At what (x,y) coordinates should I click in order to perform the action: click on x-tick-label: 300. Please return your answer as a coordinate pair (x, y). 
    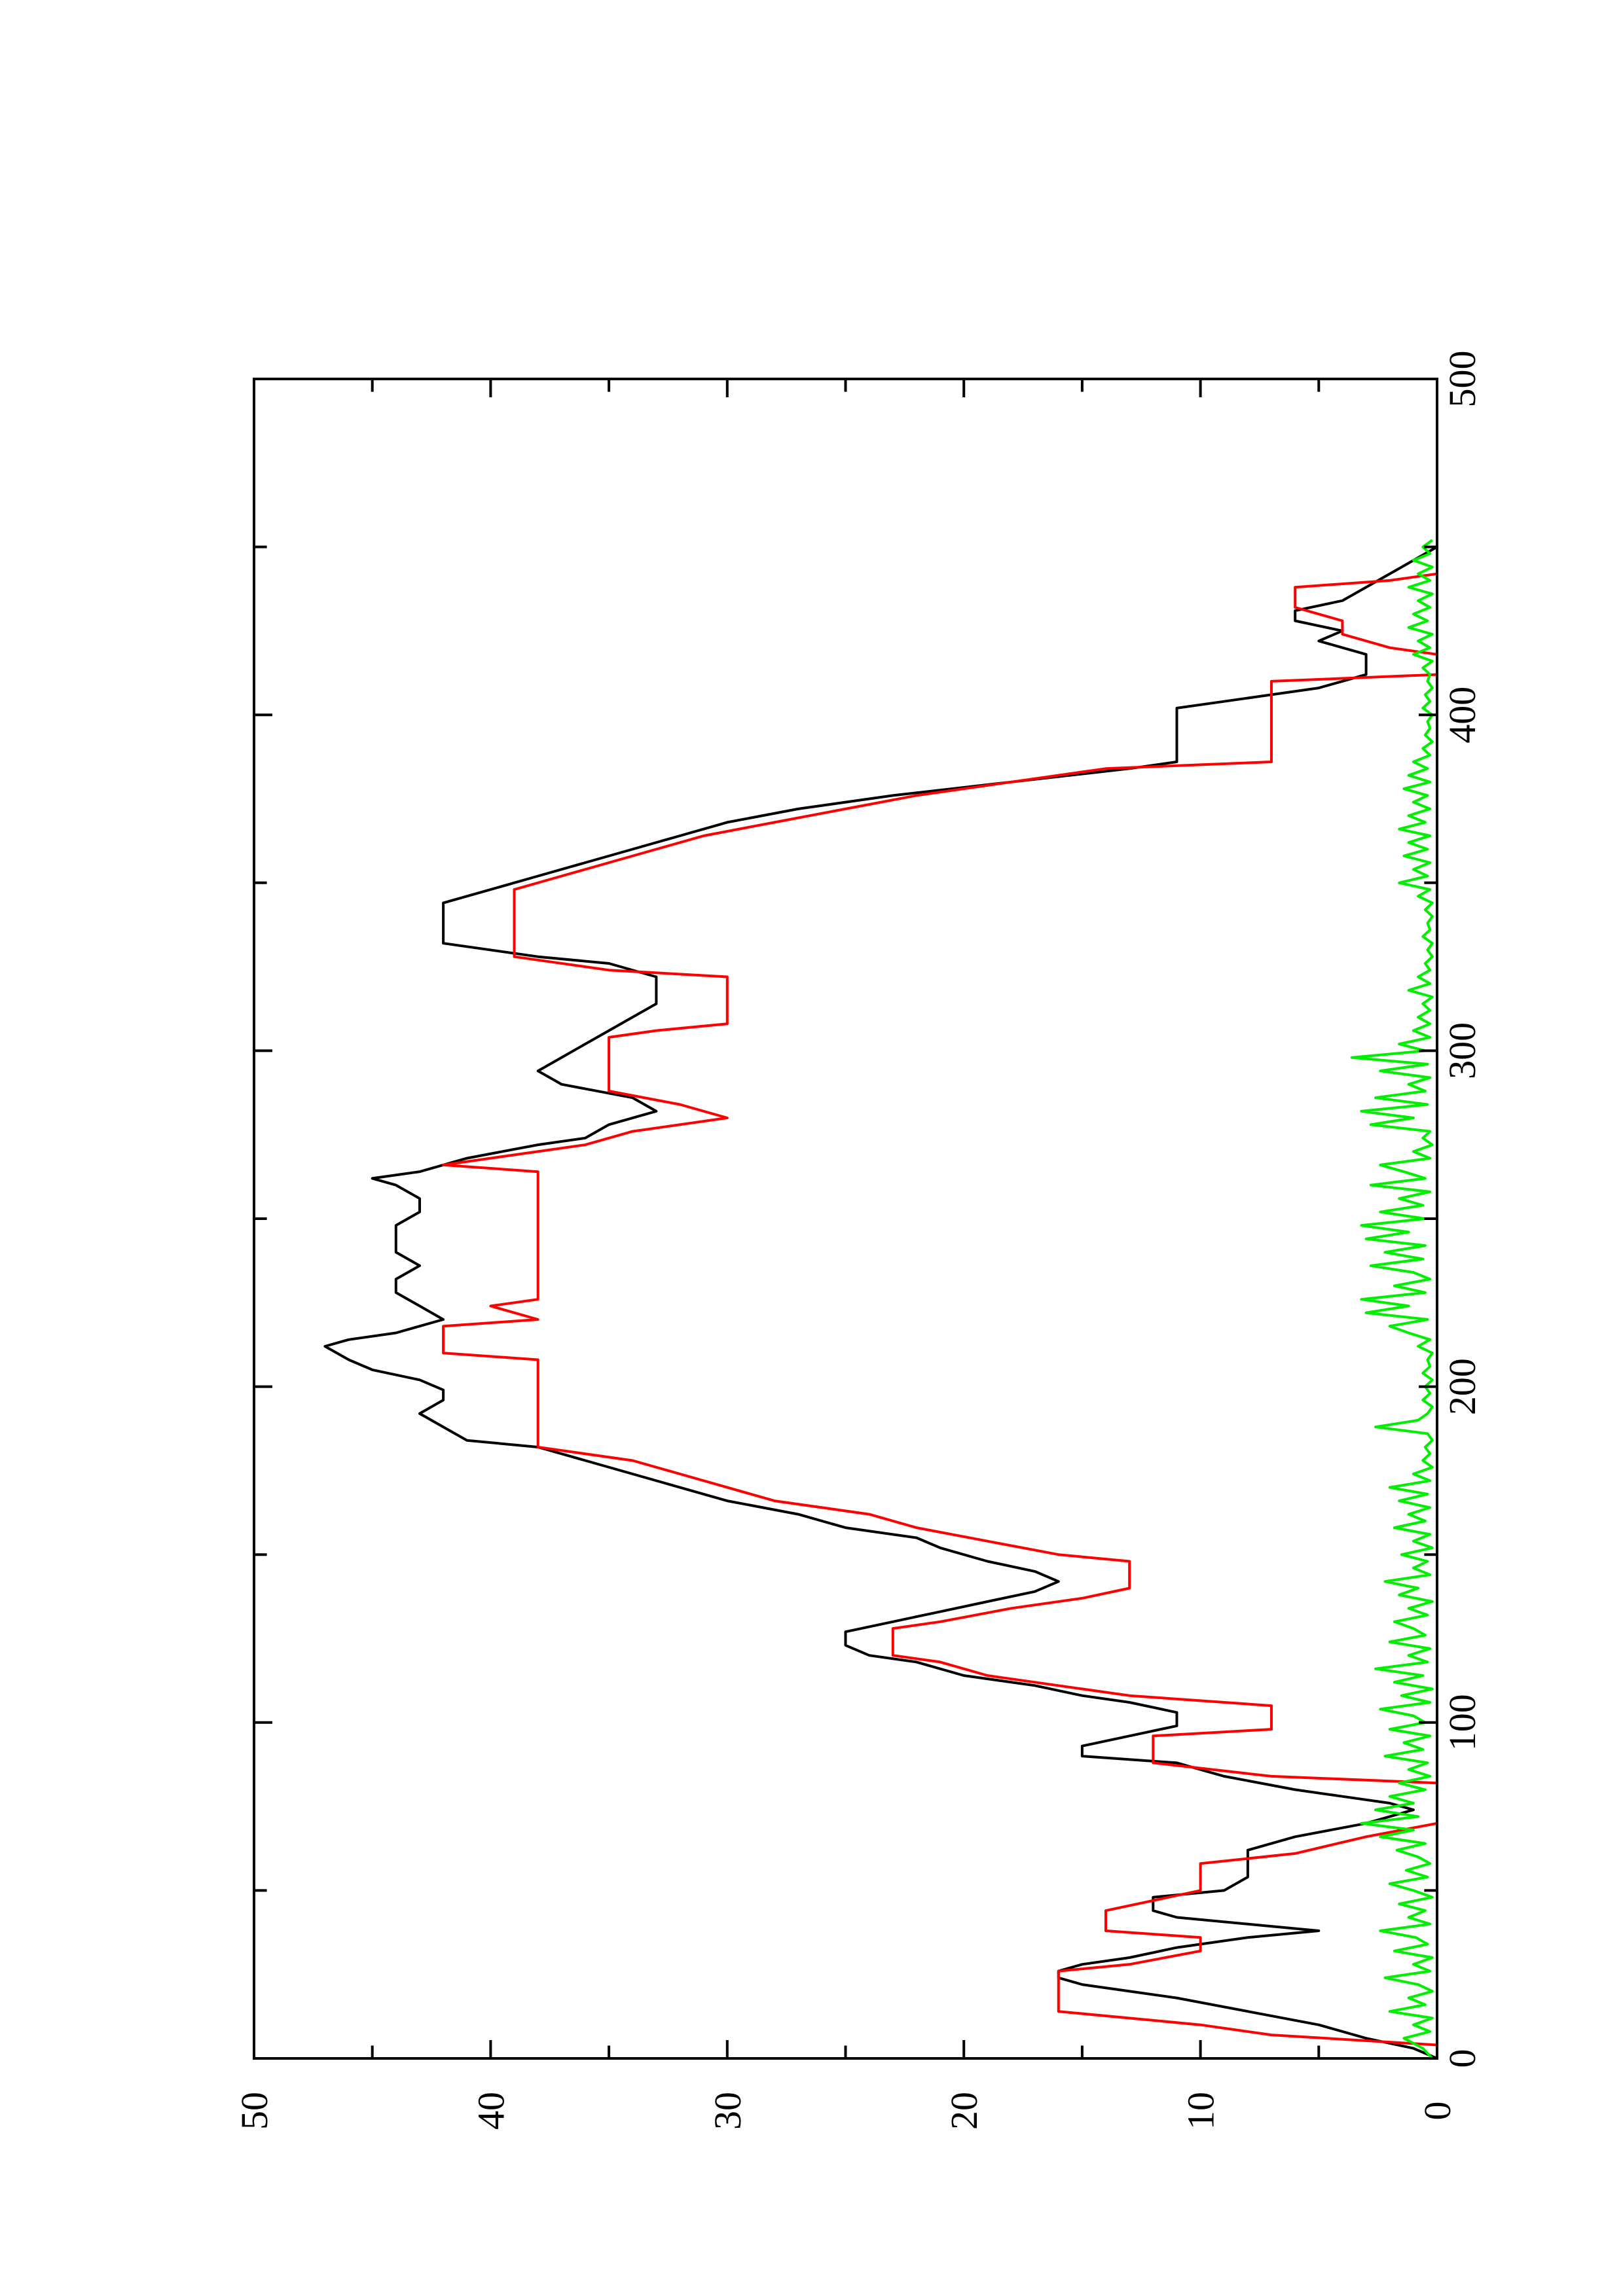
    Looking at the image, I should click on (1462, 1050).